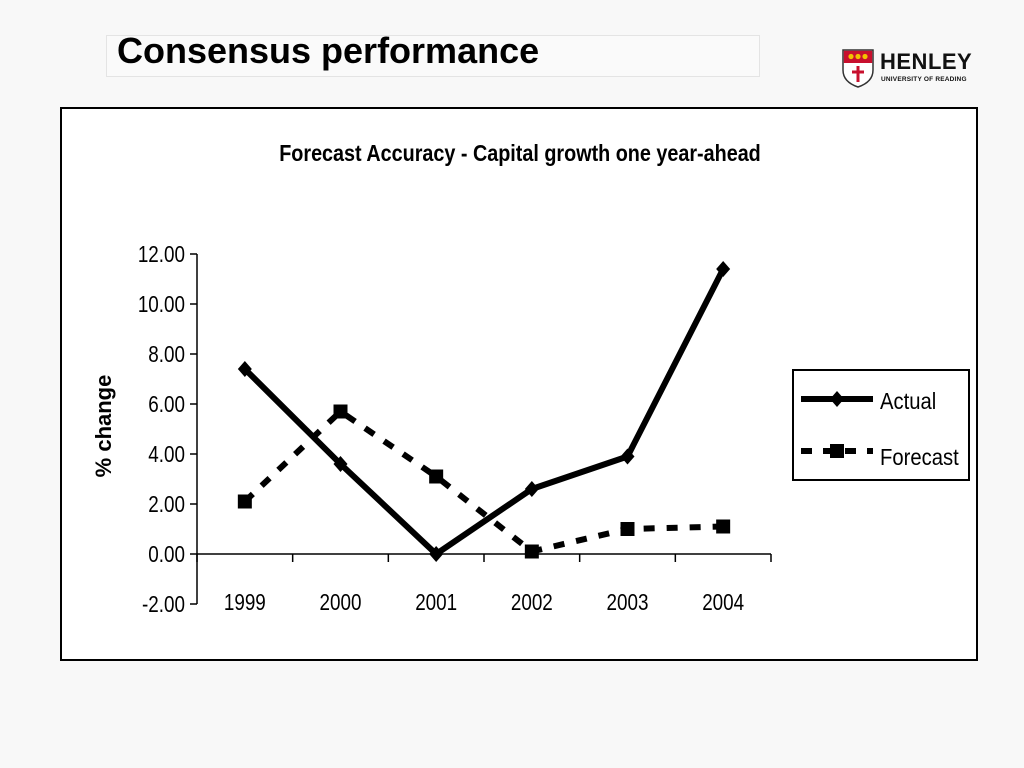 The width and height of the screenshot is (1024, 768). Describe the element at coordinates (166, 404) in the screenshot. I see `y-tick-label: 6.00` at that location.